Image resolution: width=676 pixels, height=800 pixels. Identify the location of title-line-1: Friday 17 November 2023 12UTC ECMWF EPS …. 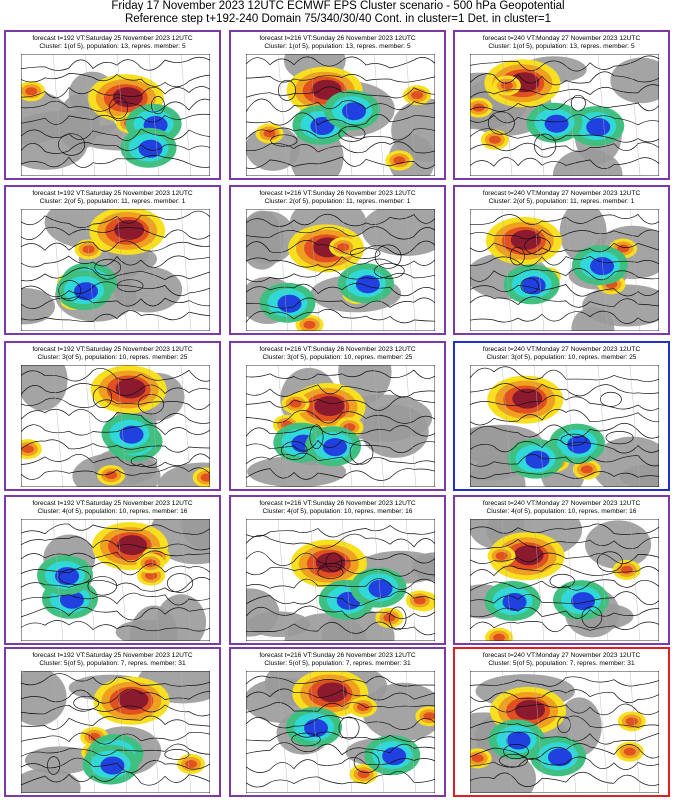
(338, 6).